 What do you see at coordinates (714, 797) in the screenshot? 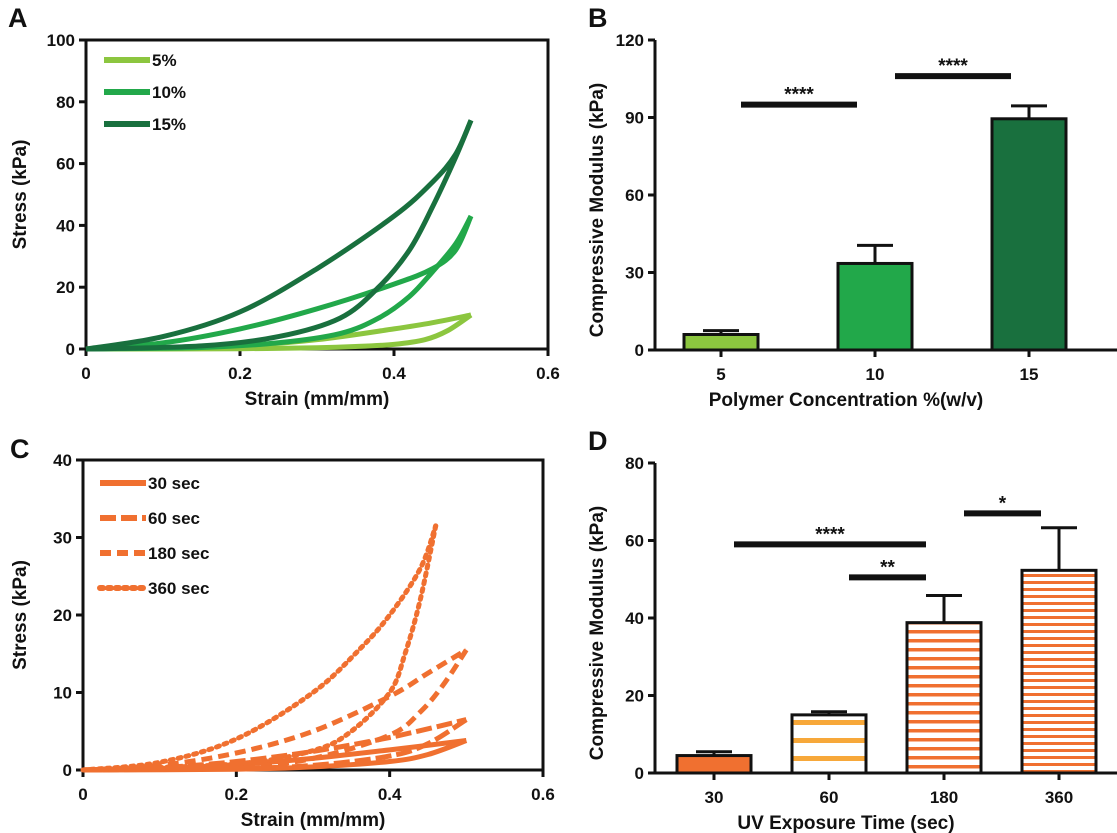
I see `x-tick-label: 30` at bounding box center [714, 797].